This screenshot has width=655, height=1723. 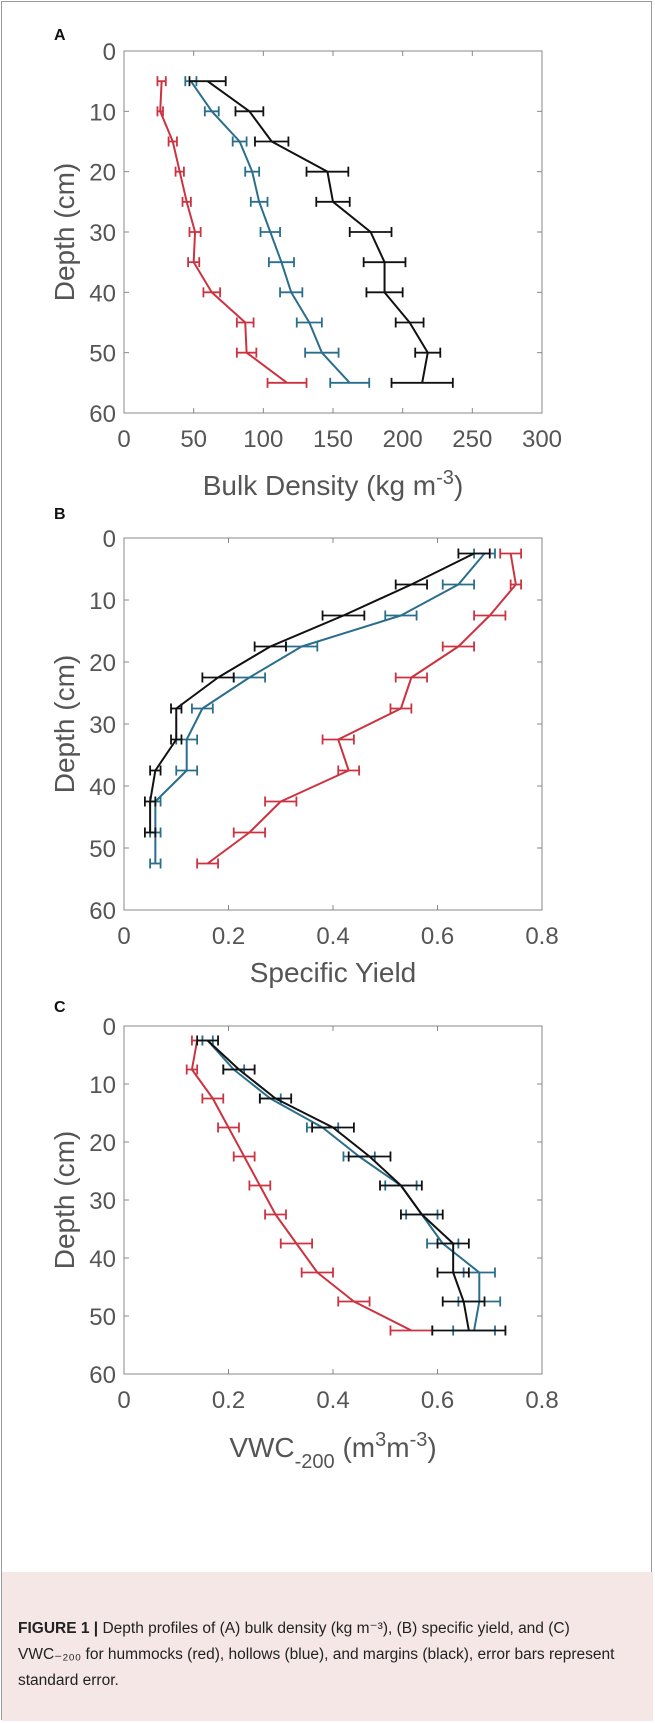 What do you see at coordinates (102, 787) in the screenshot?
I see `panel-b-y-tick-label: 40` at bounding box center [102, 787].